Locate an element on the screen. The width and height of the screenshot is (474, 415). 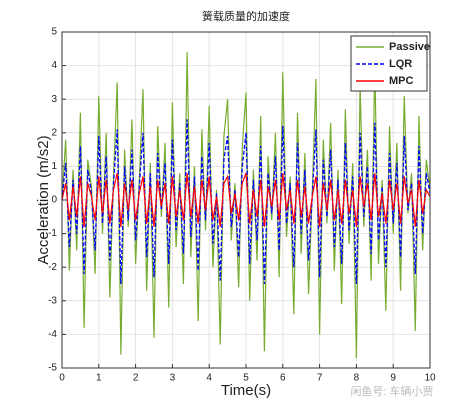
y-tick-label: 2 is located at coordinates (54, 132).